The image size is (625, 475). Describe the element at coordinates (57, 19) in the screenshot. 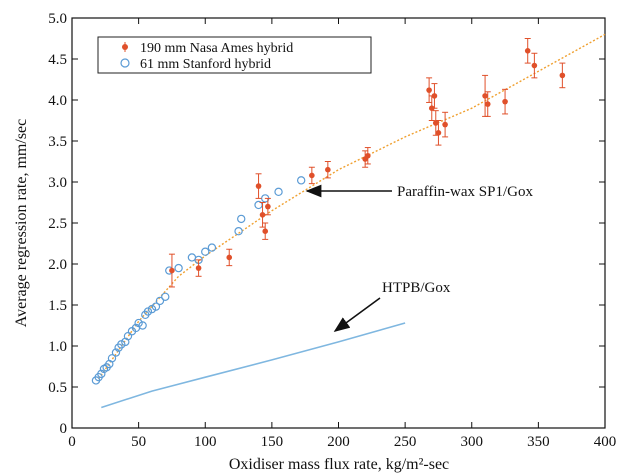

I see `y-tick-label: 5.0` at that location.